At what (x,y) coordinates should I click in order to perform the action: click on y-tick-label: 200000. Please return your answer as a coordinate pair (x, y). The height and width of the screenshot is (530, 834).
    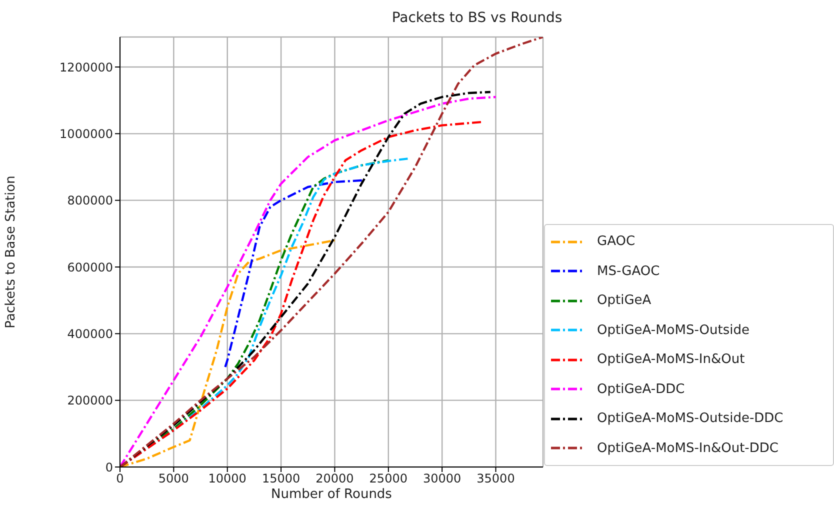
    Looking at the image, I should click on (90, 401).